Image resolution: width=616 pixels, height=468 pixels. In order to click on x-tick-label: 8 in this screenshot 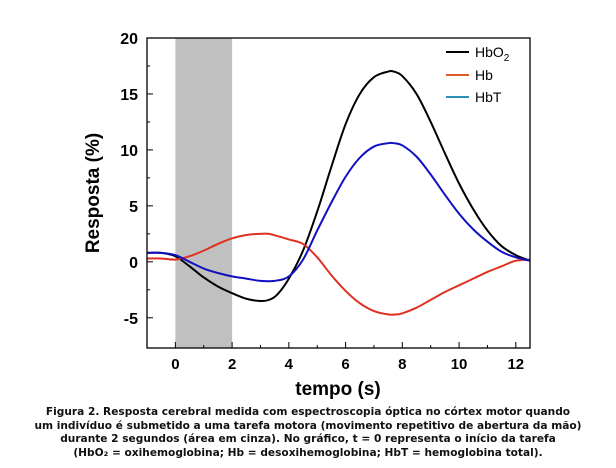, I will do `click(402, 364)`.